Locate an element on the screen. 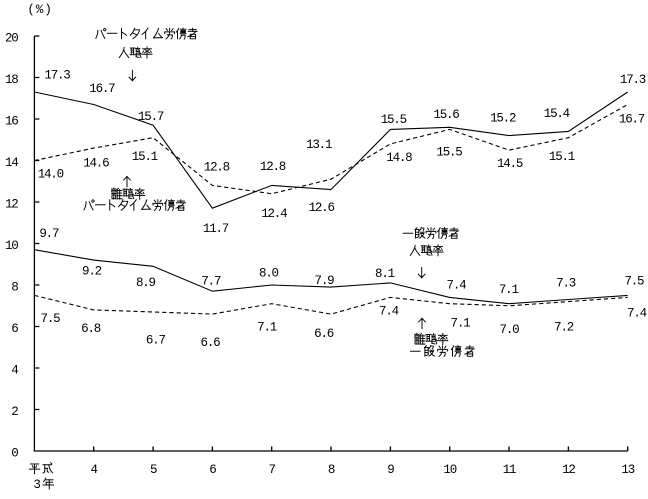 The image size is (648, 499). svg-text: 13 is located at coordinates (627, 470).